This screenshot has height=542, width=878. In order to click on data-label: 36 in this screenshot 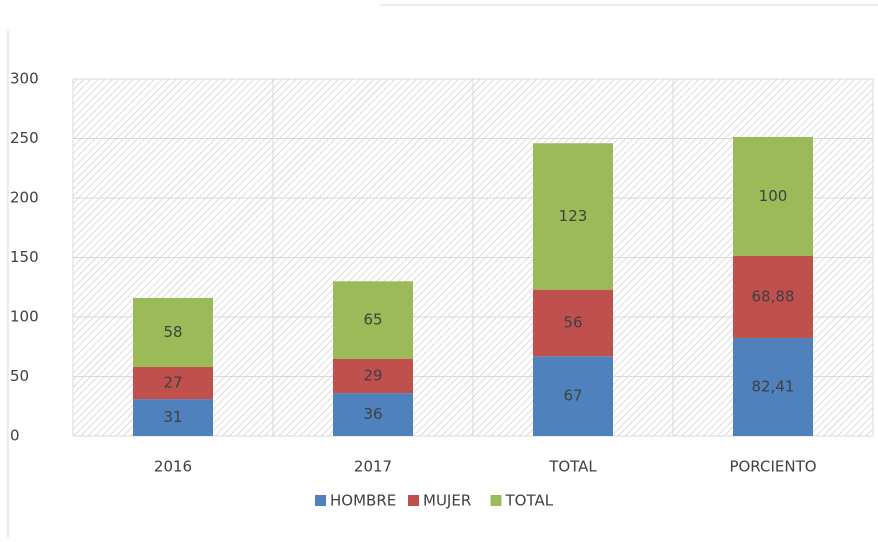, I will do `click(372, 414)`.